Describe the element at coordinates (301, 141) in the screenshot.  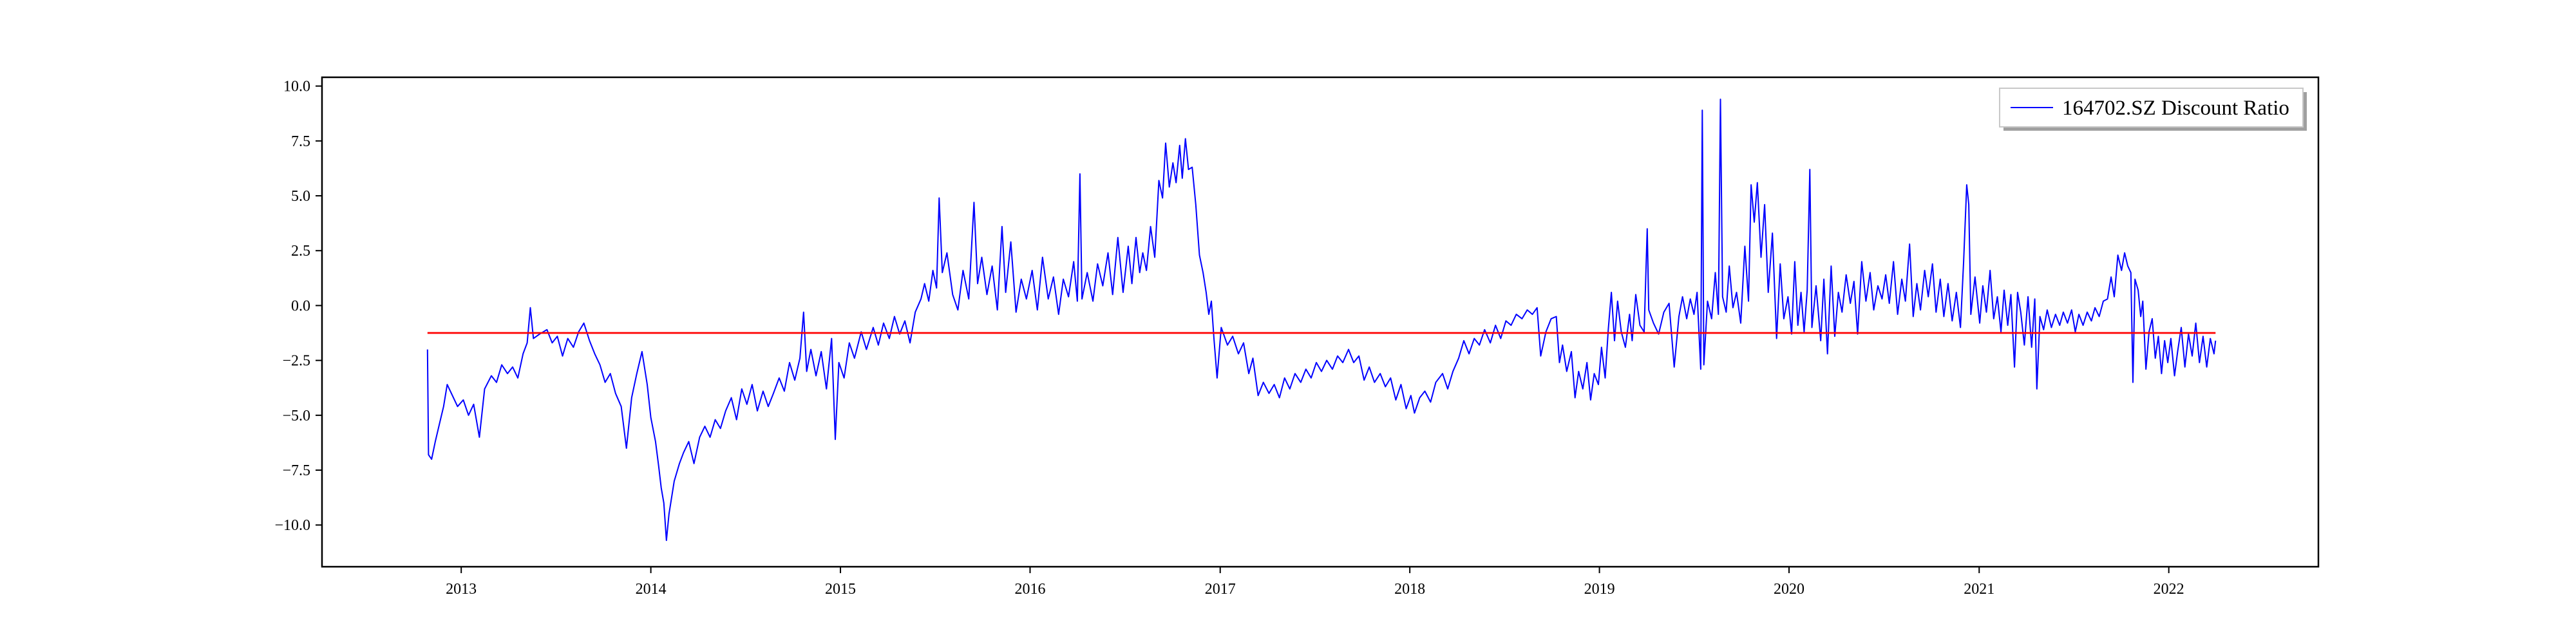
I see `y-tick-label: 7.5` at that location.